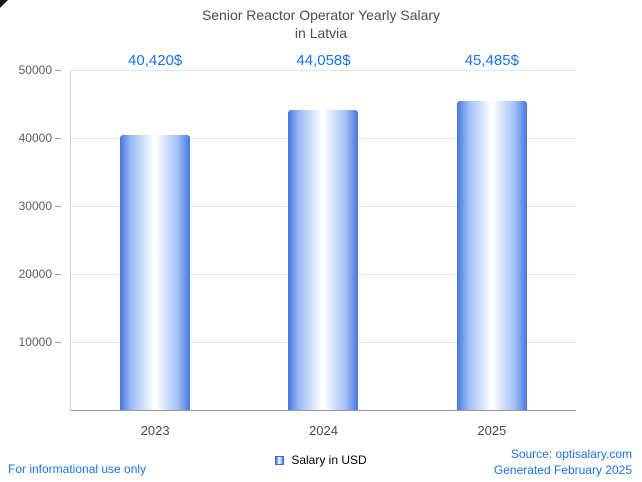 Image resolution: width=642 pixels, height=482 pixels. I want to click on x-axis-tick-label: 2023, so click(155, 430).